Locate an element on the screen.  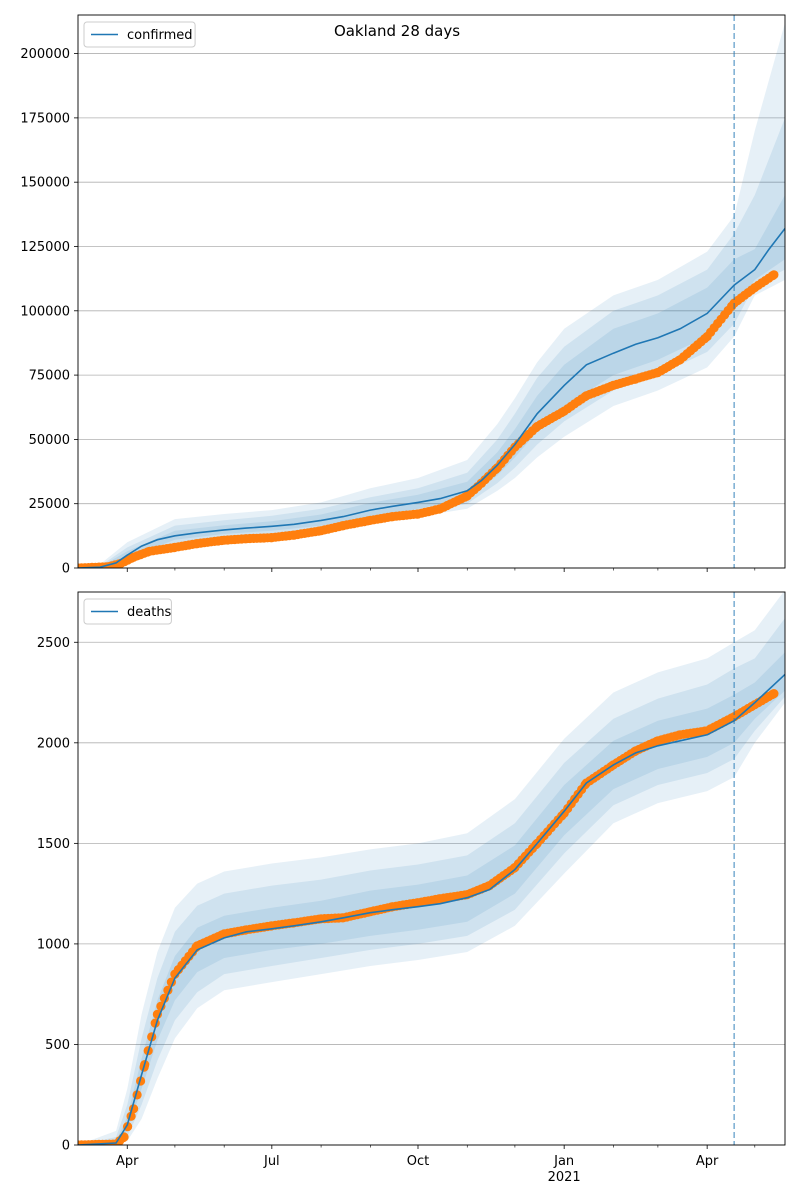
confirmed-chart-title: Oakland 28 days is located at coordinates (397, 31).